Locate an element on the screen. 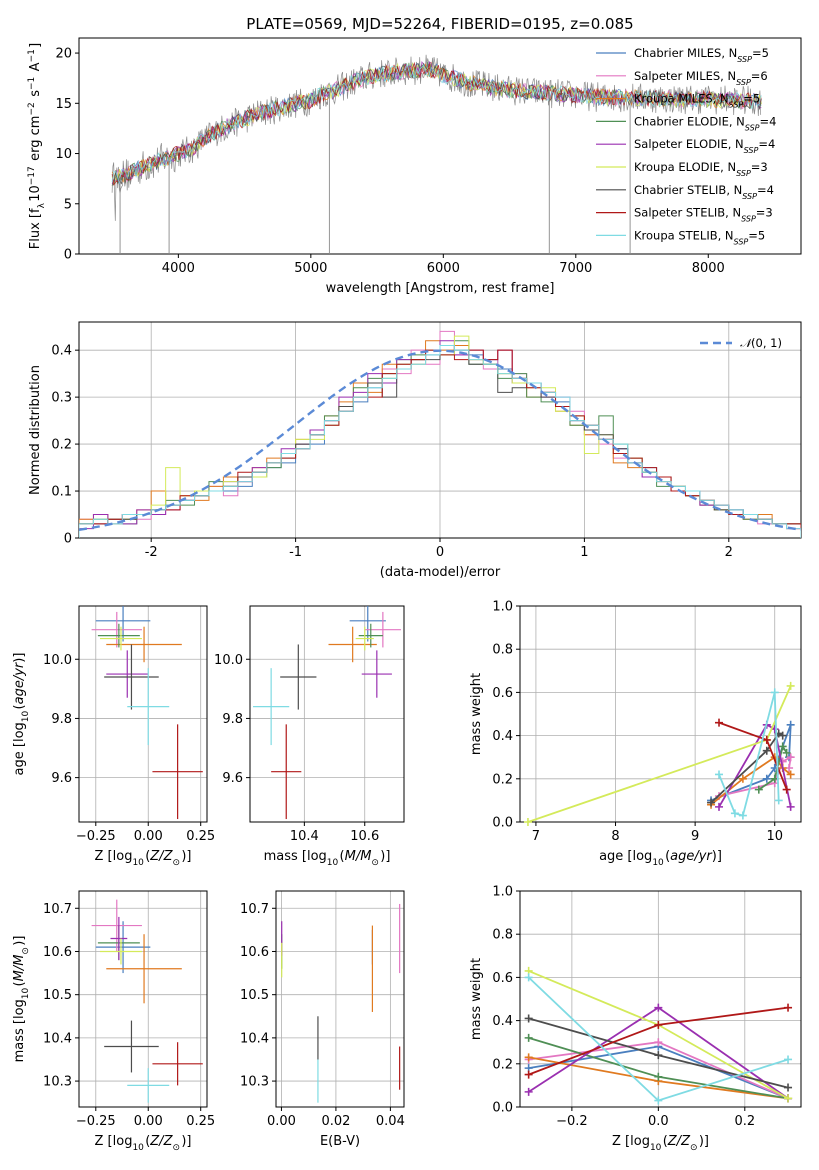 The height and width of the screenshot is (1170, 819). weight-vs-age-ylabel: mass weight is located at coordinates (476, 714).